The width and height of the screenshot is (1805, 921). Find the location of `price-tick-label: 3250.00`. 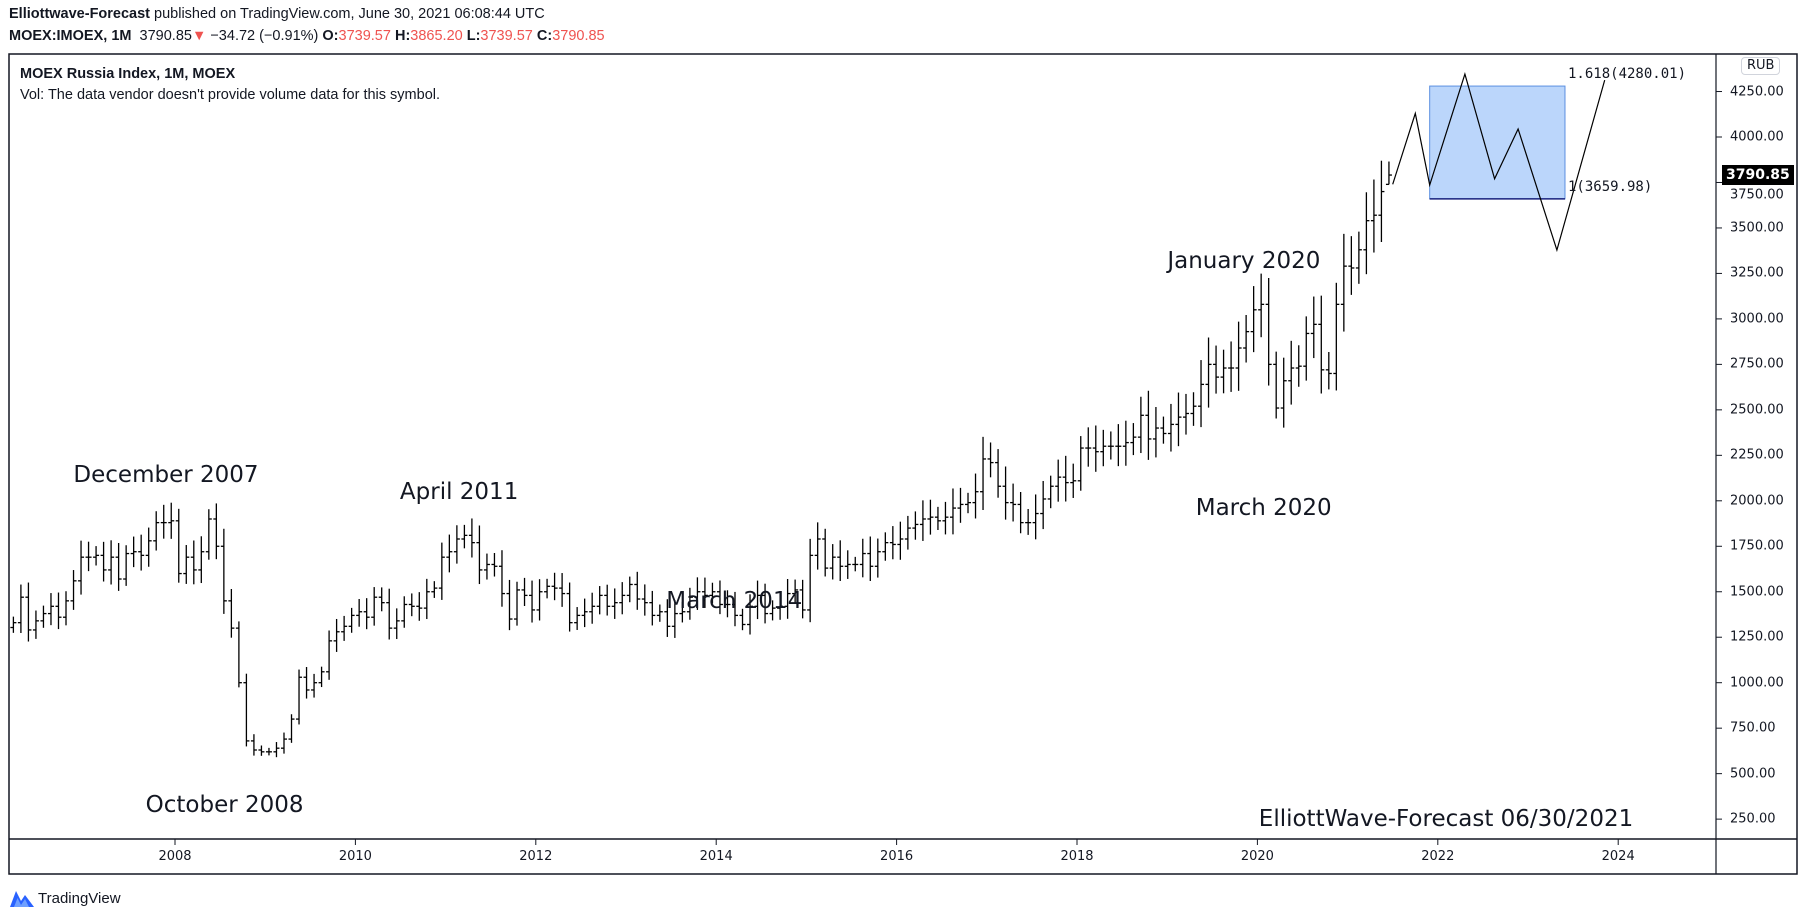

price-tick-label: 3250.00 is located at coordinates (1757, 273).